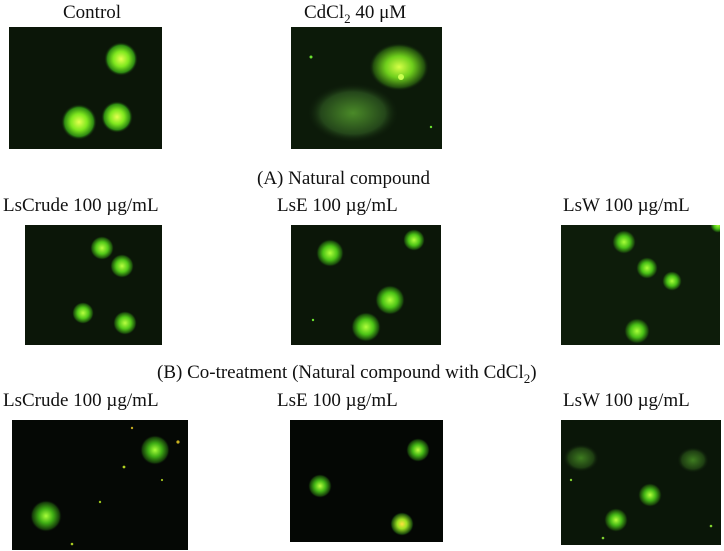 The height and width of the screenshot is (551, 724). Describe the element at coordinates (366, 481) in the screenshot. I see `section-b-lse-image` at that location.